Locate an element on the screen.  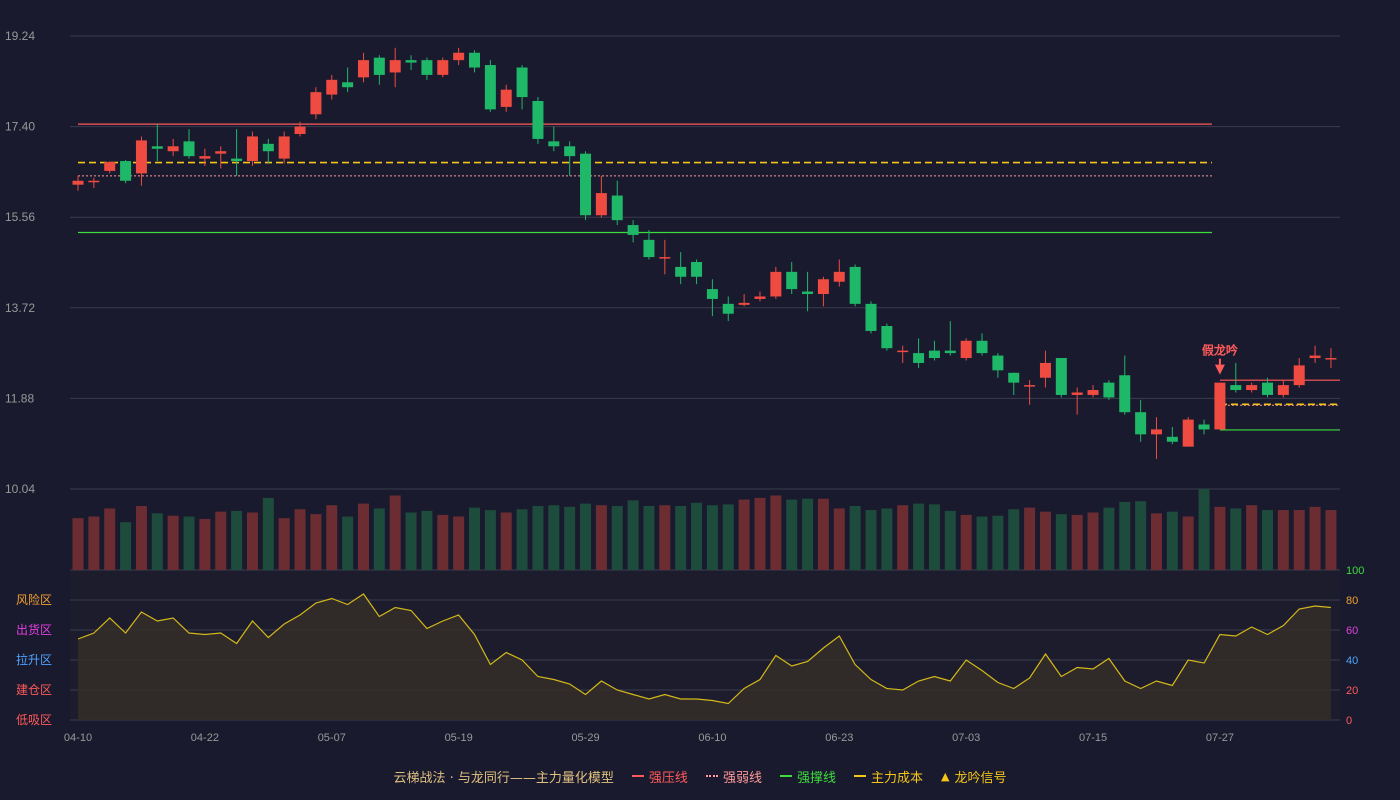
zone-label: 风险区 is located at coordinates (34, 599).